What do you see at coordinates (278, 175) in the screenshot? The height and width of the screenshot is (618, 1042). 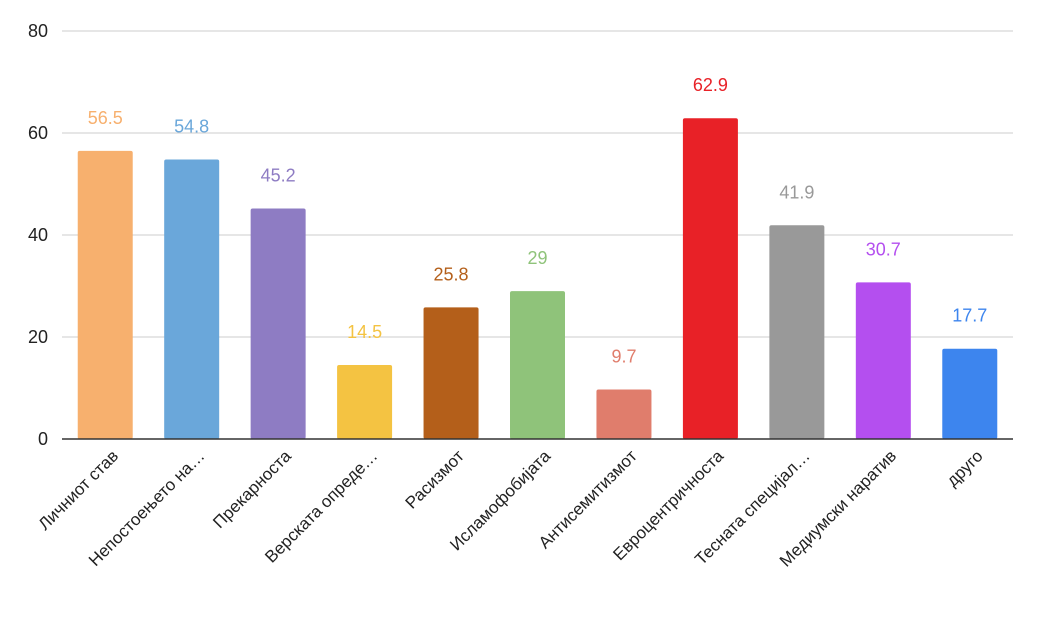 I see `data-label: 45.2` at bounding box center [278, 175].